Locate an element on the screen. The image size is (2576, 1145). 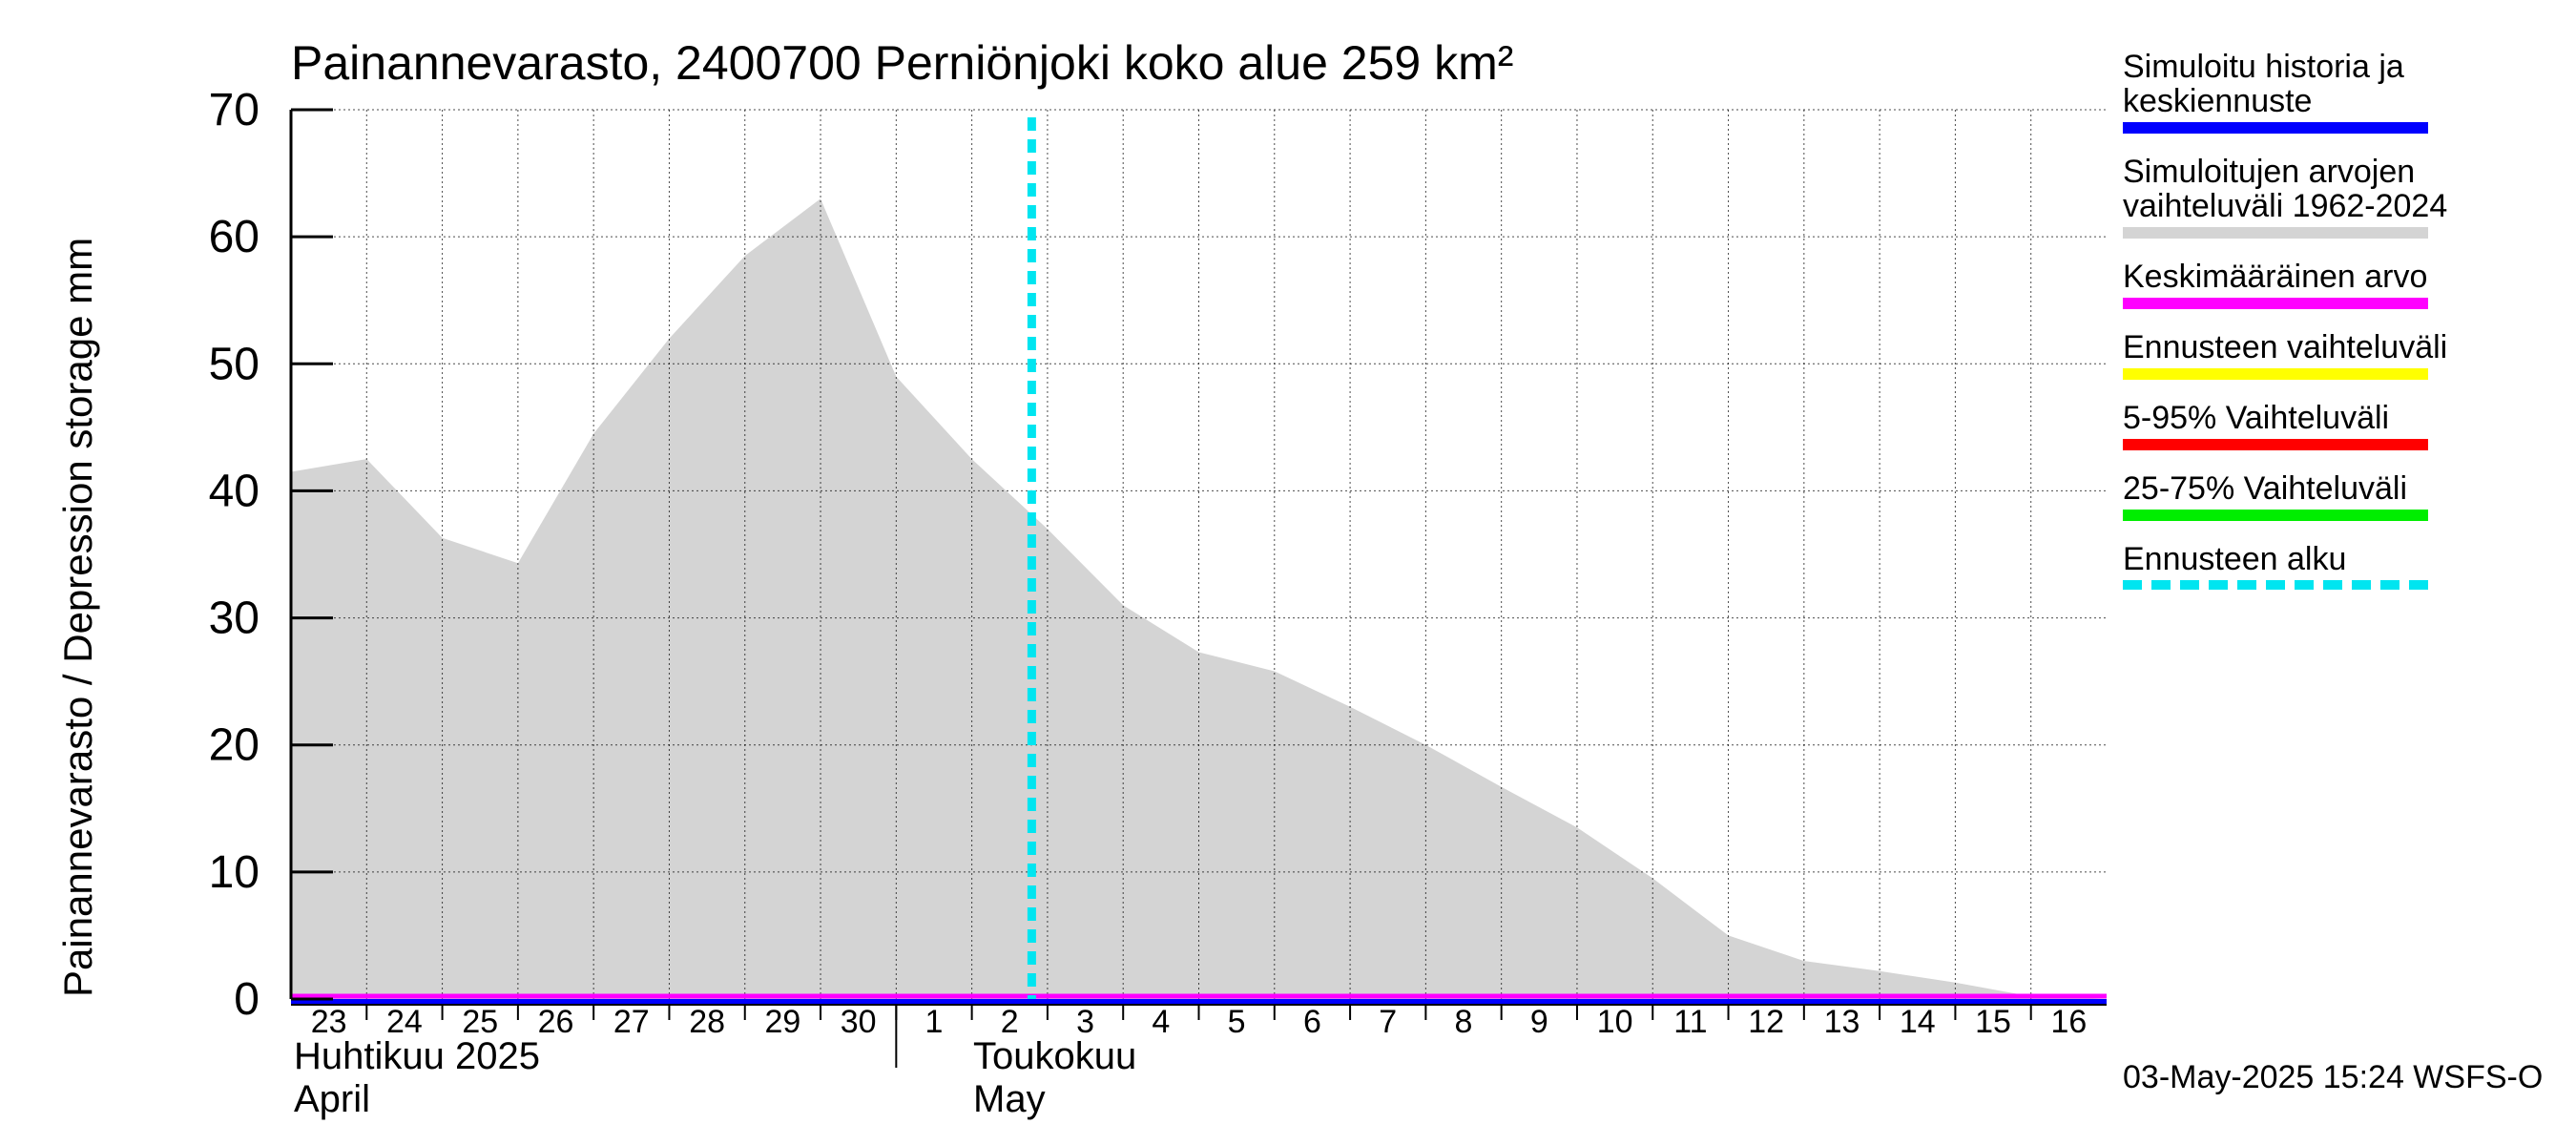
x-tick-label: 30 is located at coordinates (859, 1022).